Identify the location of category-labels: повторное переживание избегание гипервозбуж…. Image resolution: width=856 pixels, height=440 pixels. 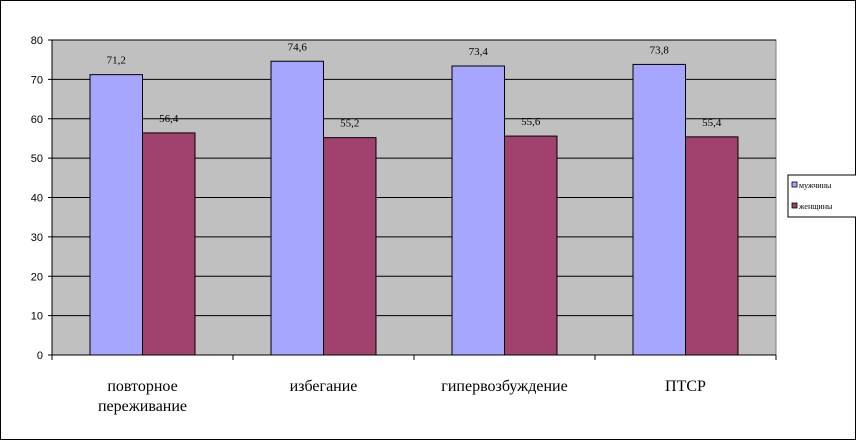
(402, 396).